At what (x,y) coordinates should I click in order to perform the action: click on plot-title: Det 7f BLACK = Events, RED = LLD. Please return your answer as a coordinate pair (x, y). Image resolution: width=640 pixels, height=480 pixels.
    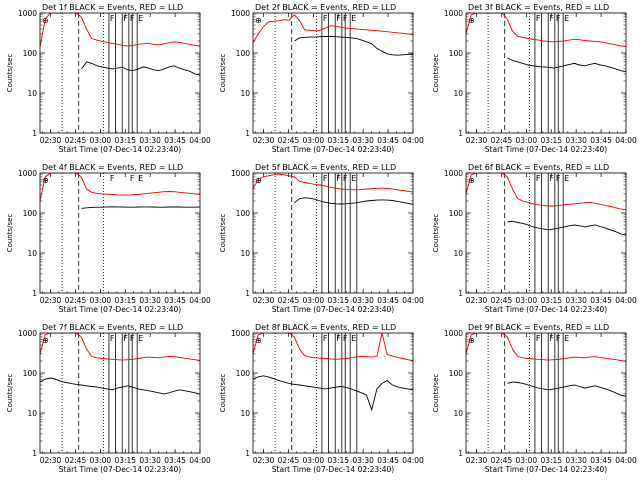
    Looking at the image, I should click on (112, 327).